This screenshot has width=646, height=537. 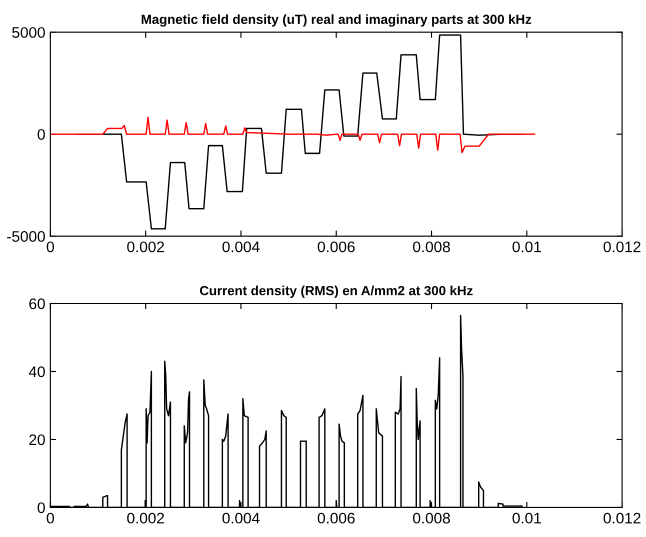 I want to click on y-tick-label: 20, so click(x=37, y=440).